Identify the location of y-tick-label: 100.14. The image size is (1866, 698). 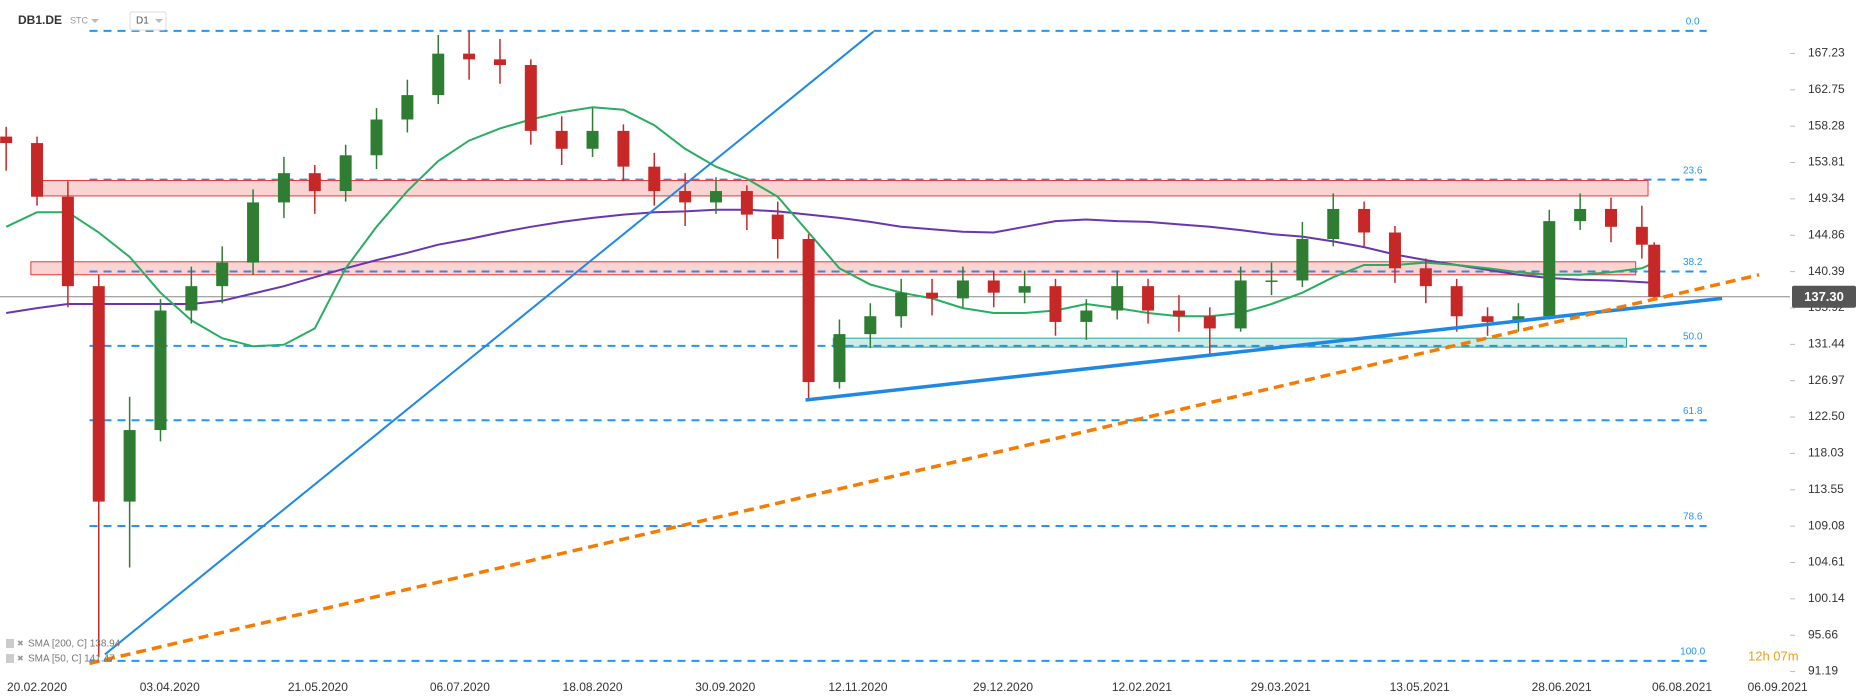
(1826, 598).